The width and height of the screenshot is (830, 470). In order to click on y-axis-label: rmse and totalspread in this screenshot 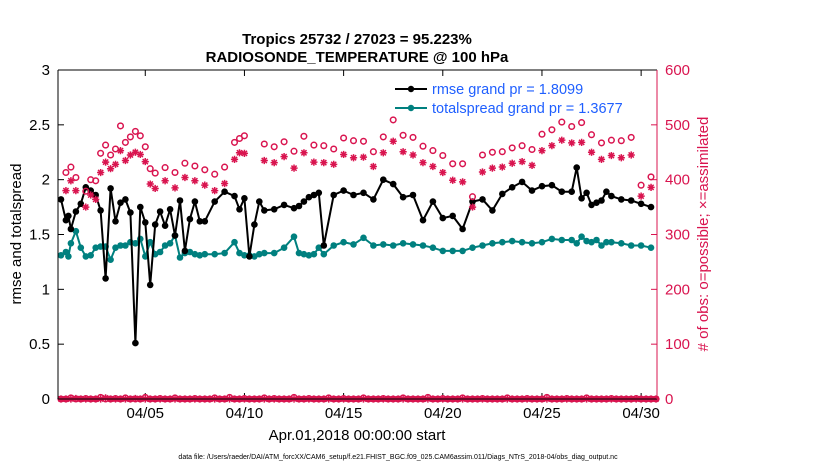, I will do `click(16, 234)`.